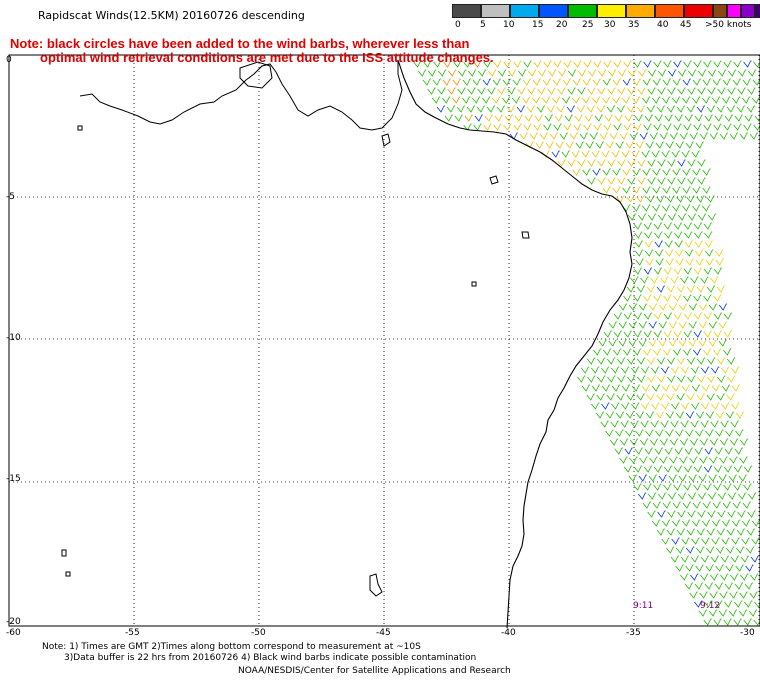 The width and height of the screenshot is (760, 688). What do you see at coordinates (9, 60) in the screenshot?
I see `y-label-0: 0` at bounding box center [9, 60].